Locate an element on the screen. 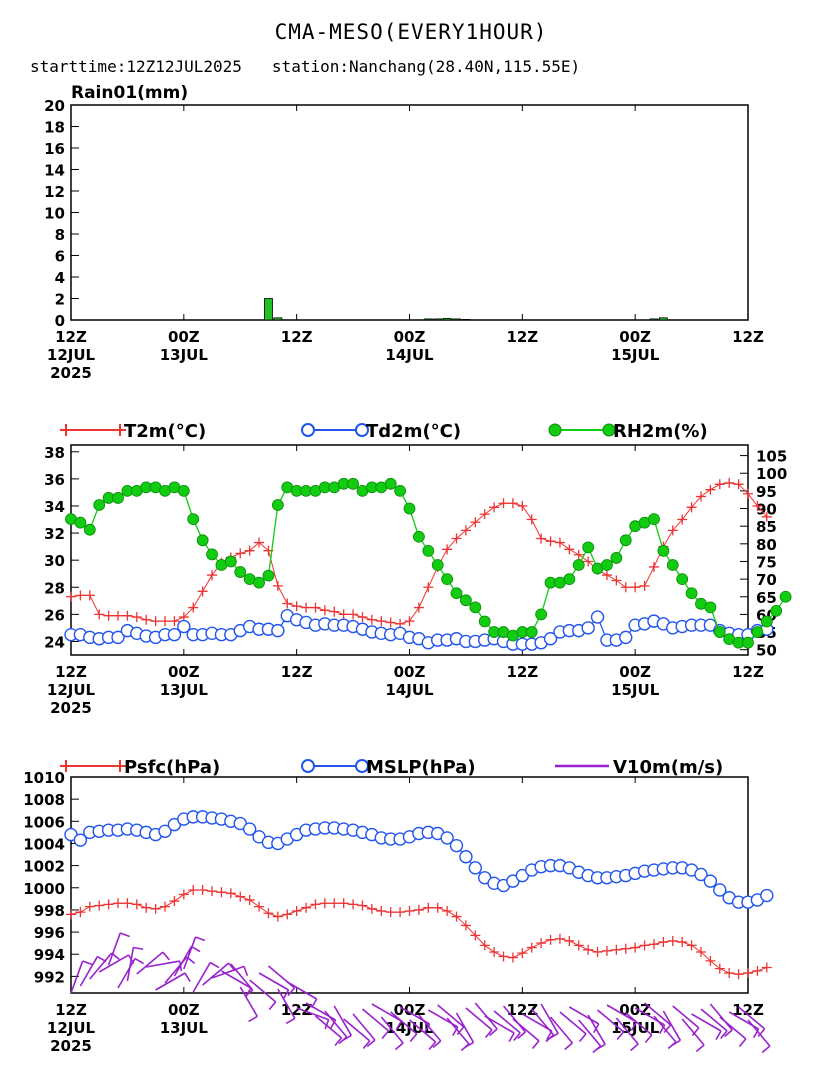 The height and width of the screenshot is (1065, 822). temp-ytick-right-label: 105 is located at coordinates (771, 457).